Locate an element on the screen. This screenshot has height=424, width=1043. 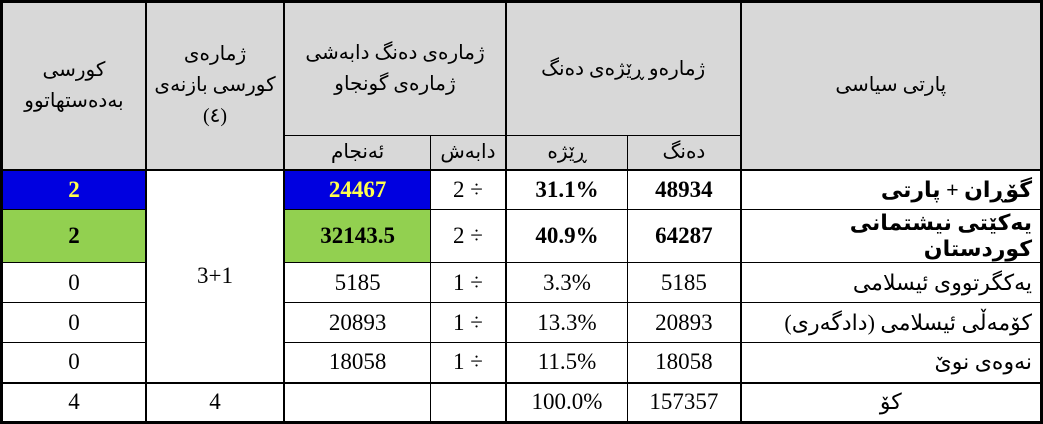
result-value: 24467 is located at coordinates (357, 189).